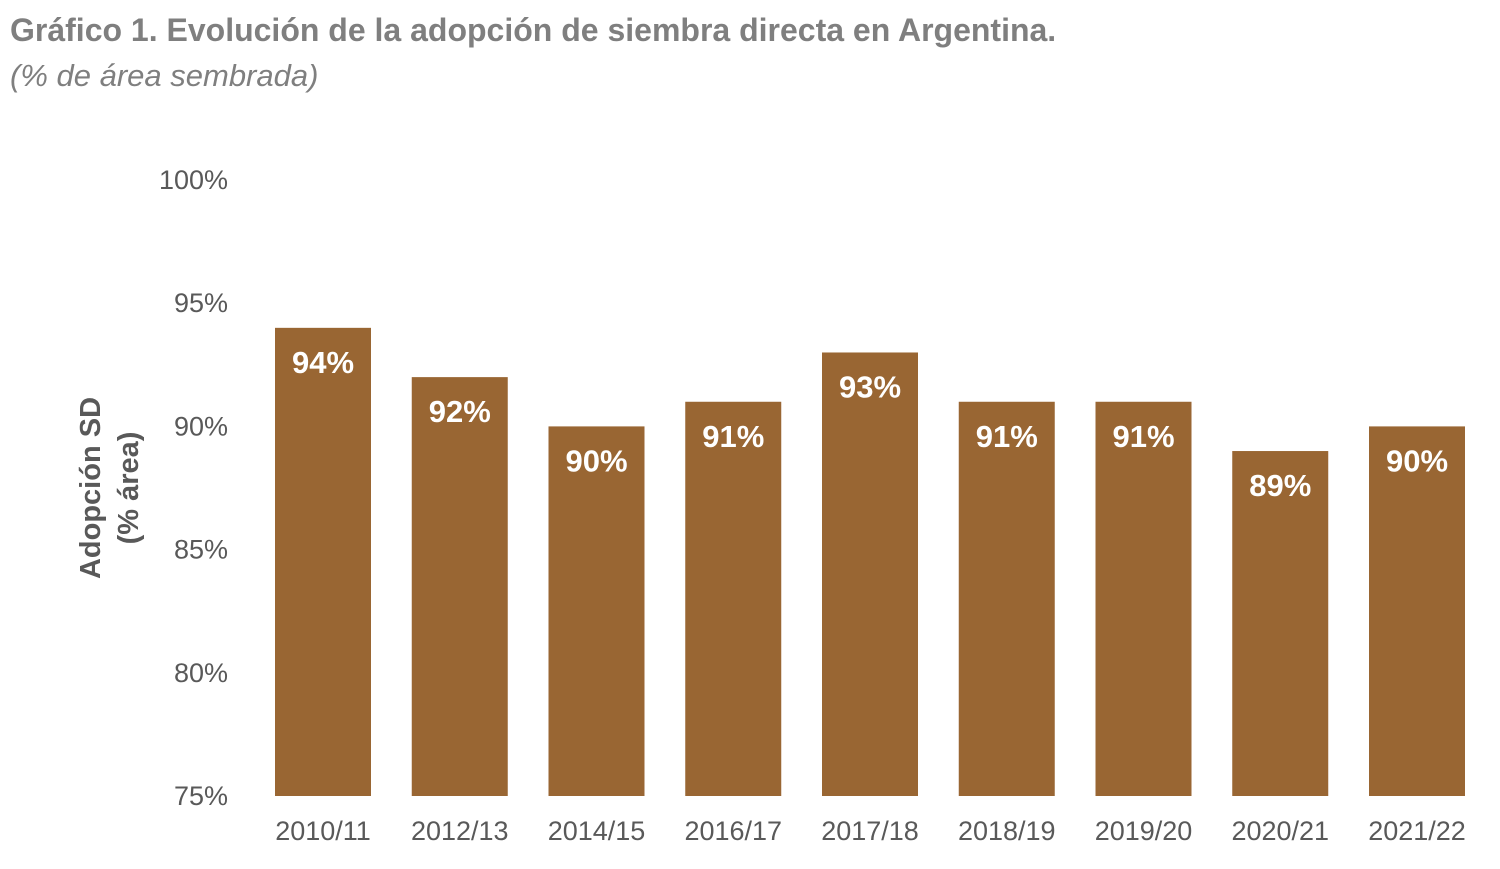 This screenshot has height=869, width=1500. Describe the element at coordinates (164, 75) in the screenshot. I see `chart-subtitle: (% de área sembrada)` at that location.